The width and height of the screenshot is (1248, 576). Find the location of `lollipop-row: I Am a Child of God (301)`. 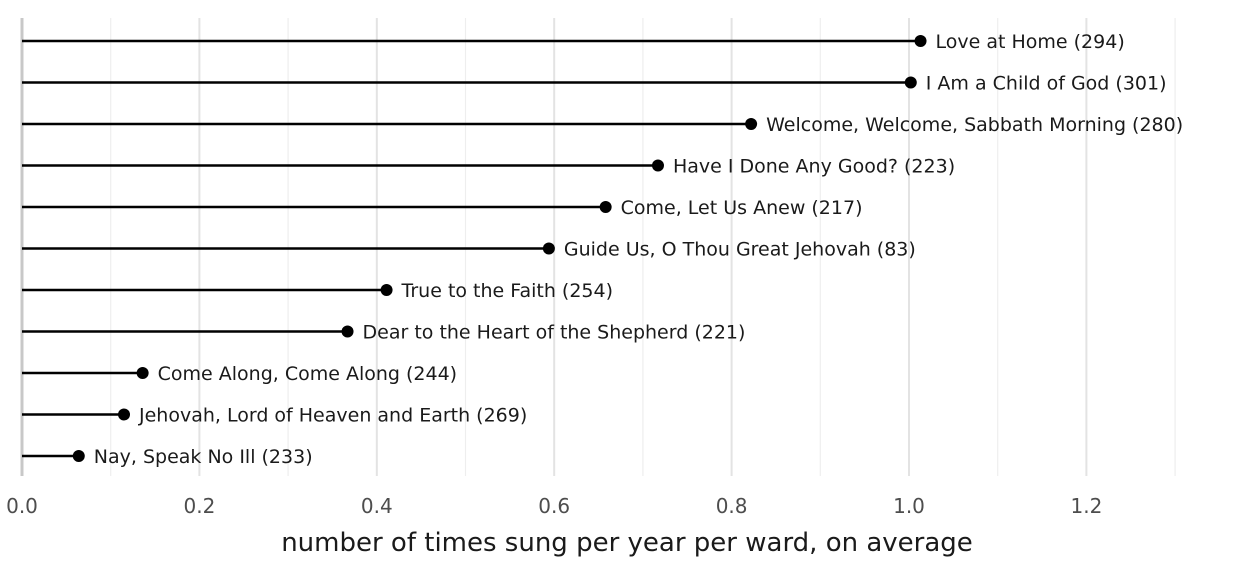

lollipop-row: I Am a Child of God (301) is located at coordinates (594, 84).